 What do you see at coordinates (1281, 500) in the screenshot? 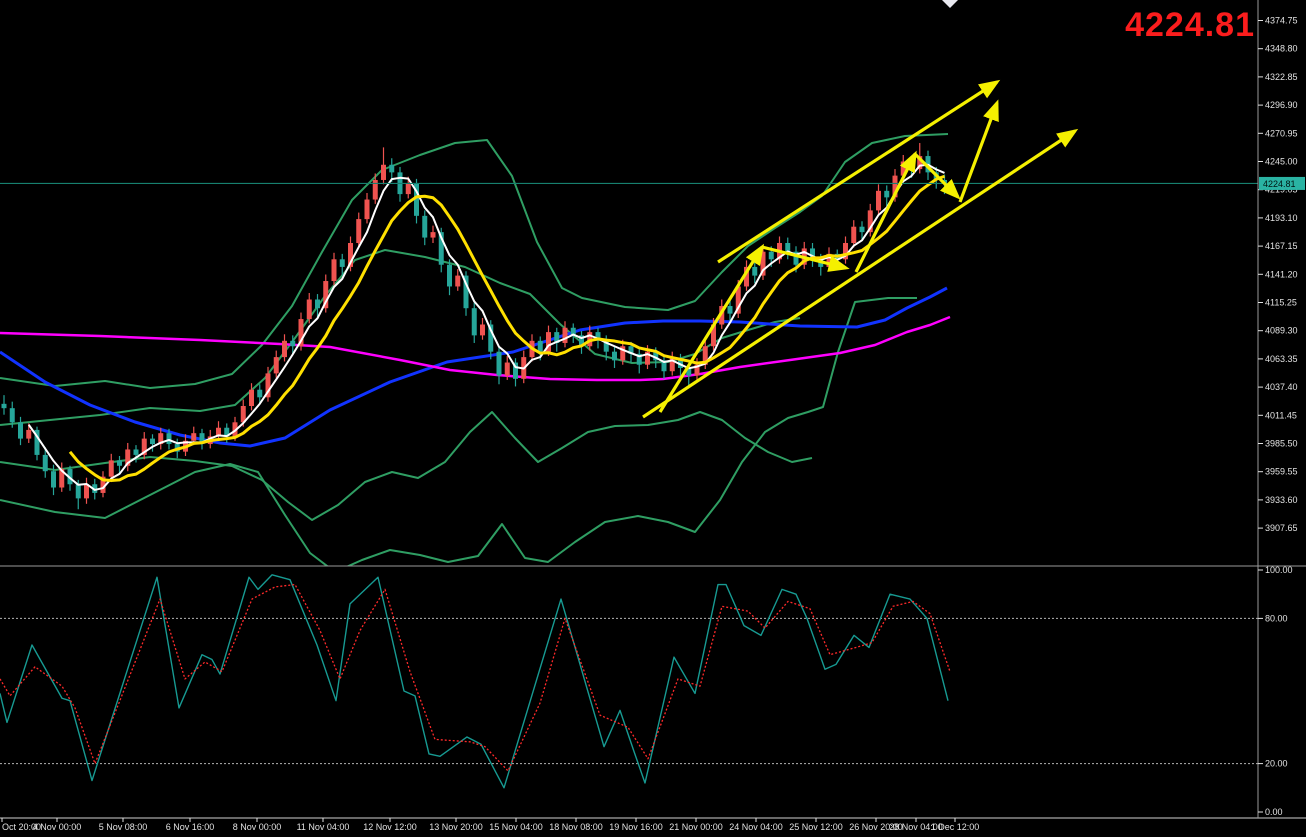
I see `axis-label: 3933.60` at bounding box center [1281, 500].